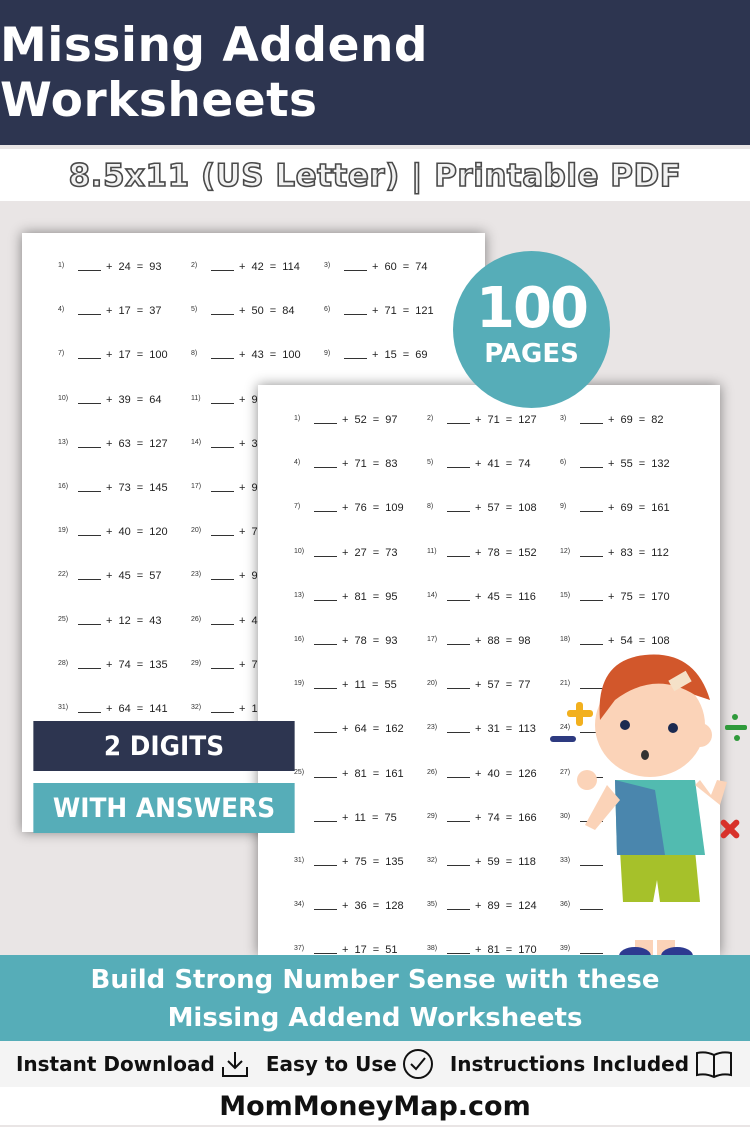  Describe the element at coordinates (360, 817) in the screenshot. I see `addend: 11` at that location.